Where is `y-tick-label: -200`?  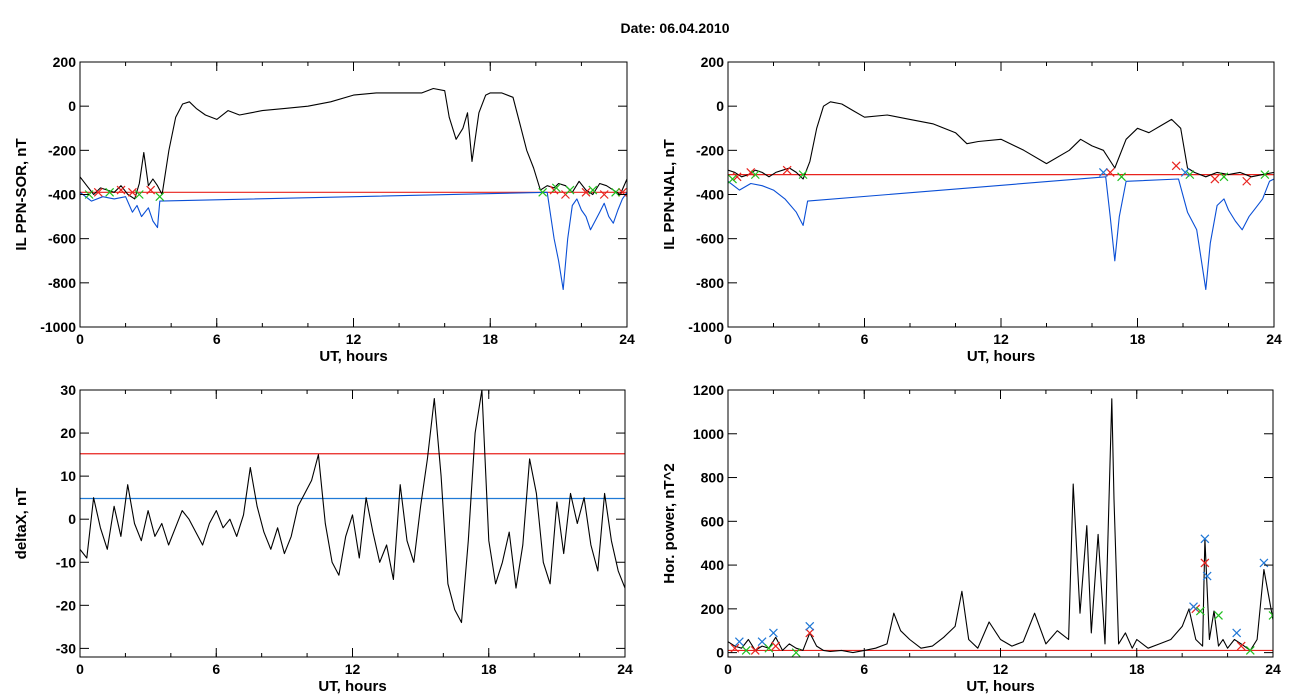 y-tick-label: -200 is located at coordinates (62, 150).